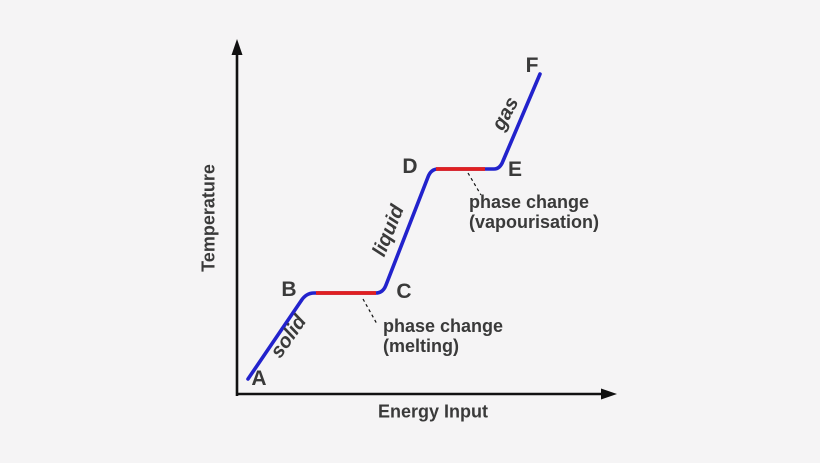 Image resolution: width=820 pixels, height=463 pixels. What do you see at coordinates (609, 394) in the screenshot?
I see `x-axis-arrowhead-icon` at bounding box center [609, 394].